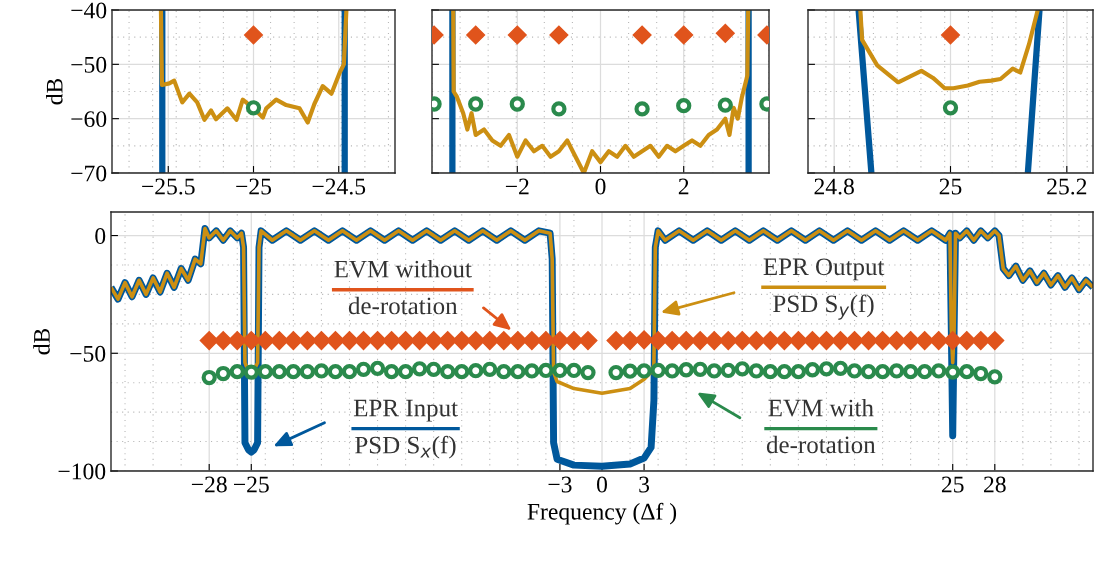 The width and height of the screenshot is (1097, 561). Describe the element at coordinates (89, 119) in the screenshot. I see `y-tick-label: −60` at that location.